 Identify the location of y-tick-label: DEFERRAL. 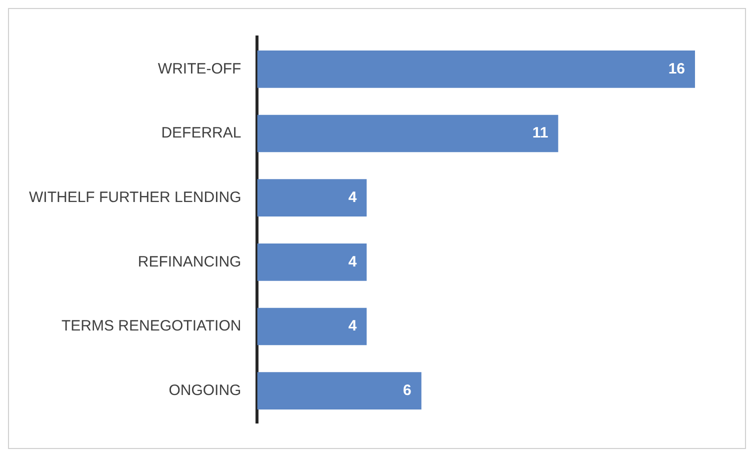
(201, 133).